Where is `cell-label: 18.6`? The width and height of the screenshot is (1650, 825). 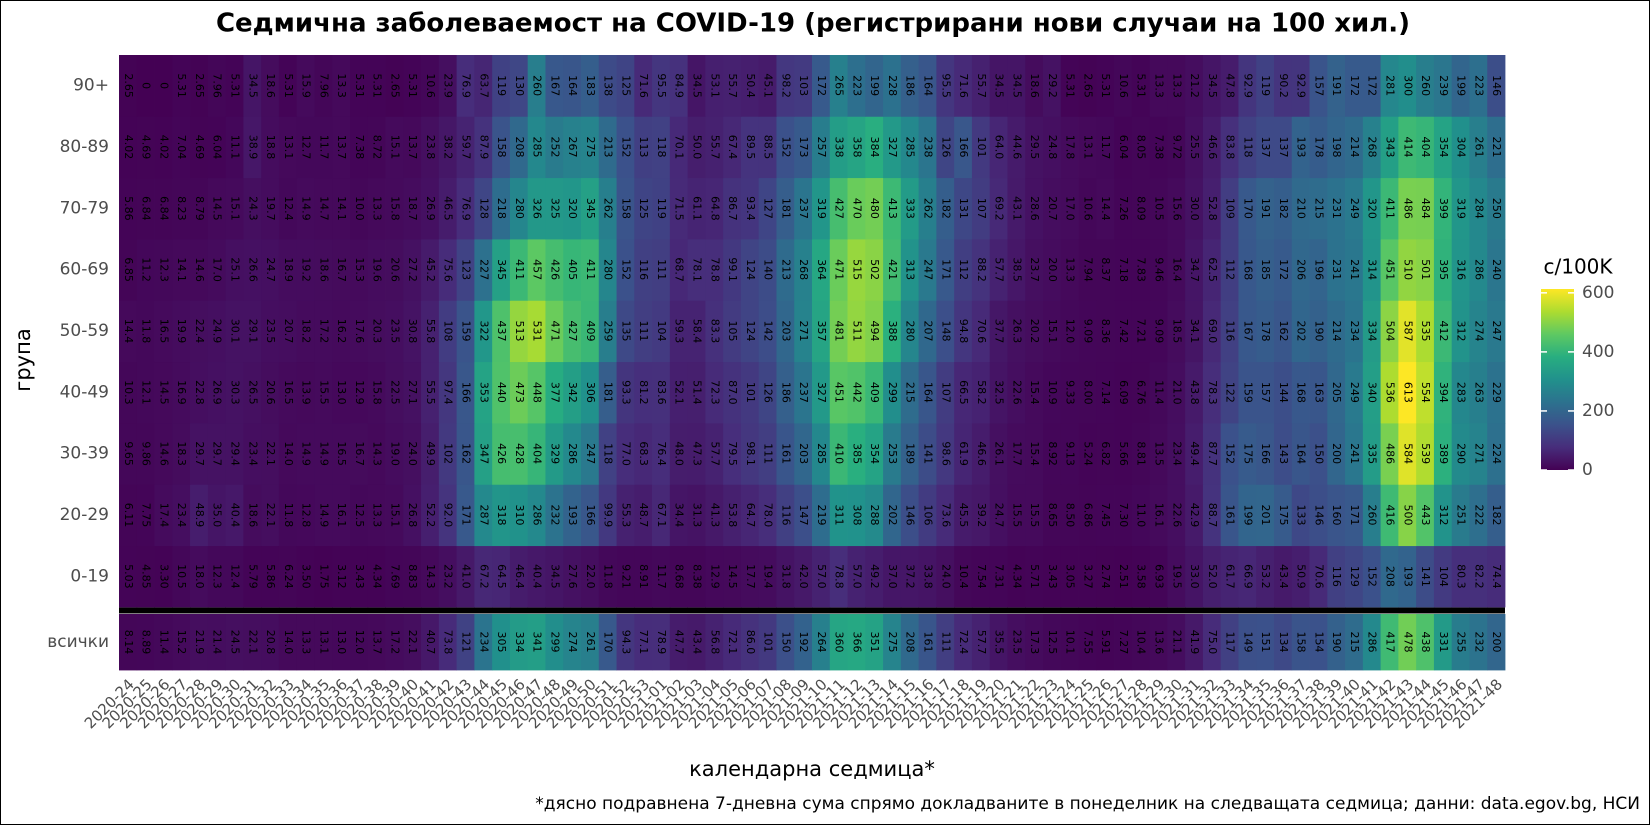 cell-label: 18.6 is located at coordinates (270, 85).